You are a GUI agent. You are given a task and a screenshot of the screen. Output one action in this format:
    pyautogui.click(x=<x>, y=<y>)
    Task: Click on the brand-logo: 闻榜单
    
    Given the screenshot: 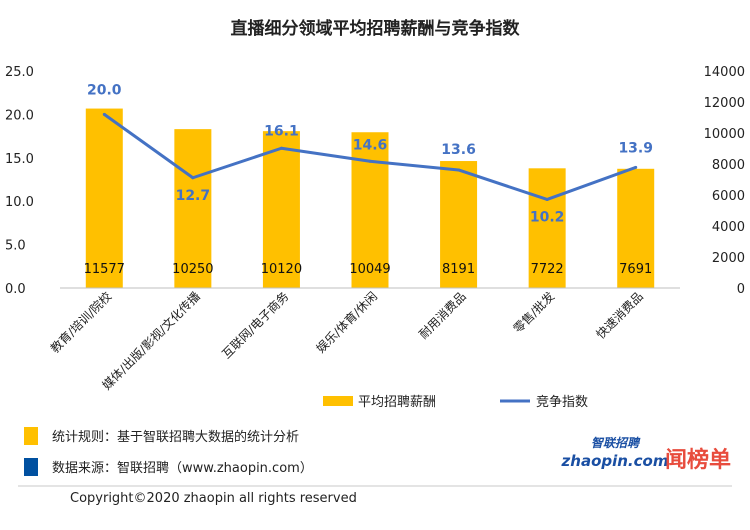 What is the action you would take?
    pyautogui.click(x=698, y=460)
    